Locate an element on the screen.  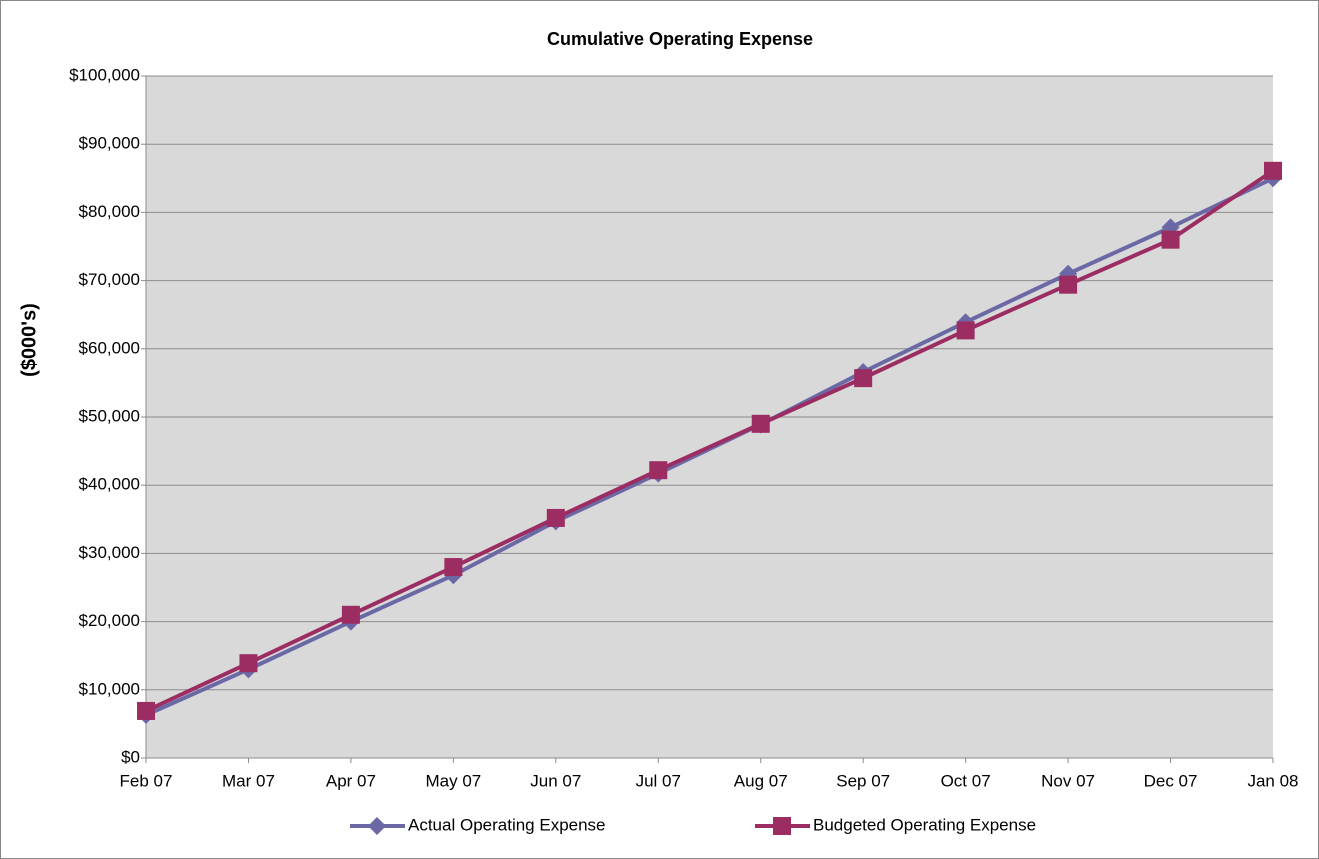
y-tick-label: $70,000 is located at coordinates (109, 279).